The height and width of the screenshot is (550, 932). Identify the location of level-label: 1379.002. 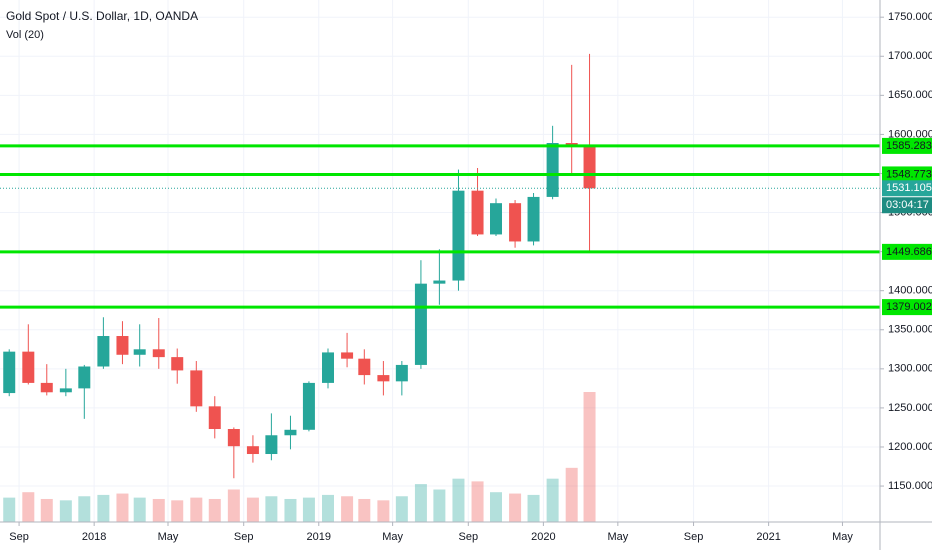
(909, 307).